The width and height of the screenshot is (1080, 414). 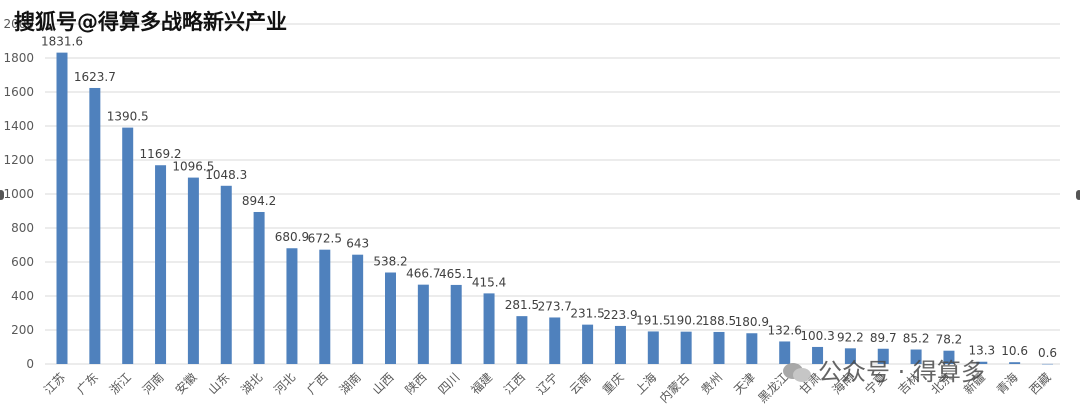 I want to click on data-label: 180.9, so click(x=752, y=322).